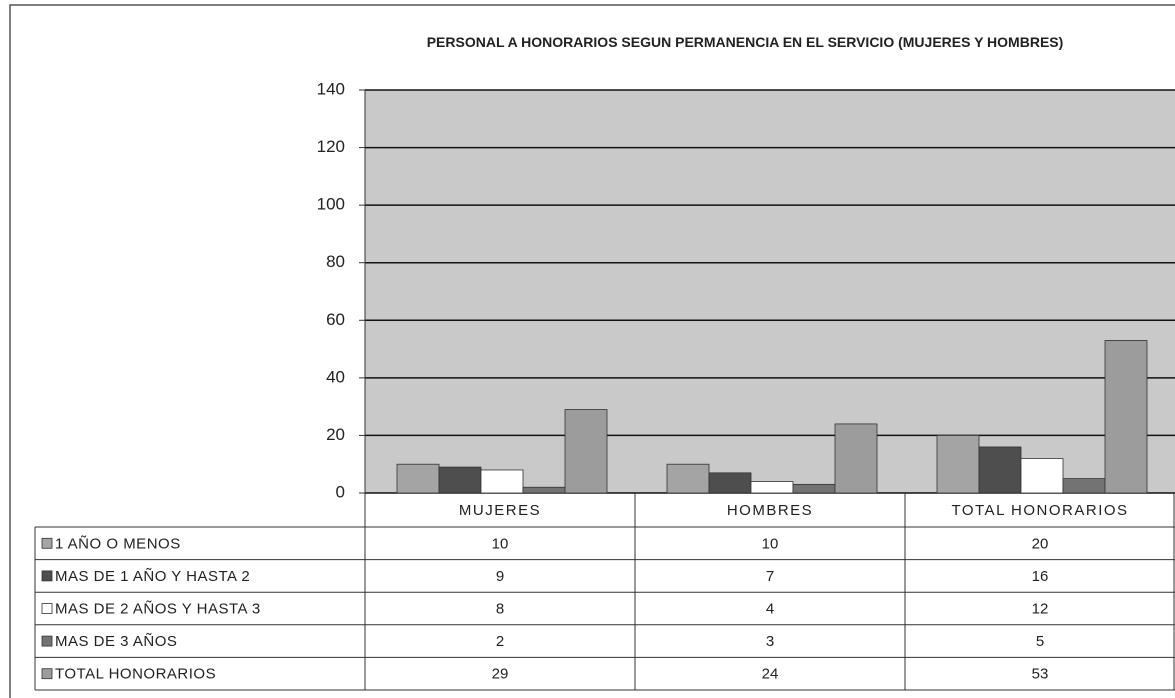 Image resolution: width=1175 pixels, height=698 pixels. What do you see at coordinates (500, 641) in the screenshot?
I see `table-value: 2` at bounding box center [500, 641].